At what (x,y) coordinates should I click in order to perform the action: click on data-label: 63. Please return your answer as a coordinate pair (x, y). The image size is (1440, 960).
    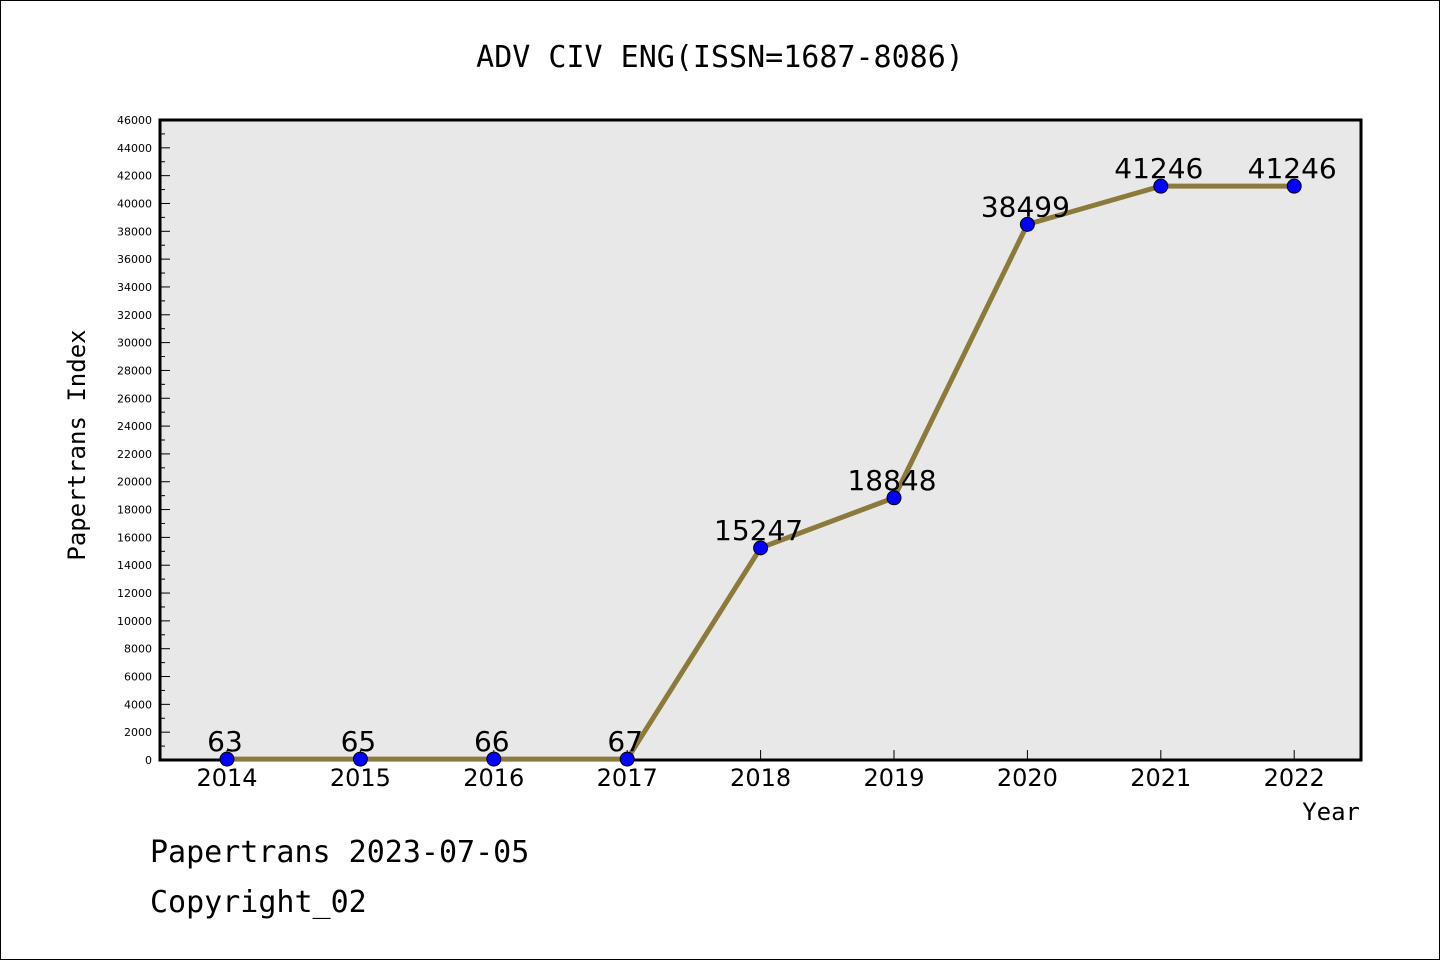
    Looking at the image, I should click on (225, 741).